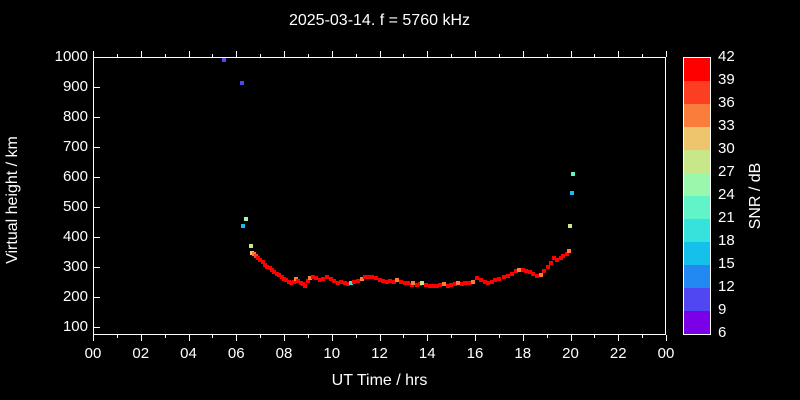 Image resolution: width=800 pixels, height=400 pixels. What do you see at coordinates (75, 116) in the screenshot?
I see `y-tick-label: 800` at bounding box center [75, 116].